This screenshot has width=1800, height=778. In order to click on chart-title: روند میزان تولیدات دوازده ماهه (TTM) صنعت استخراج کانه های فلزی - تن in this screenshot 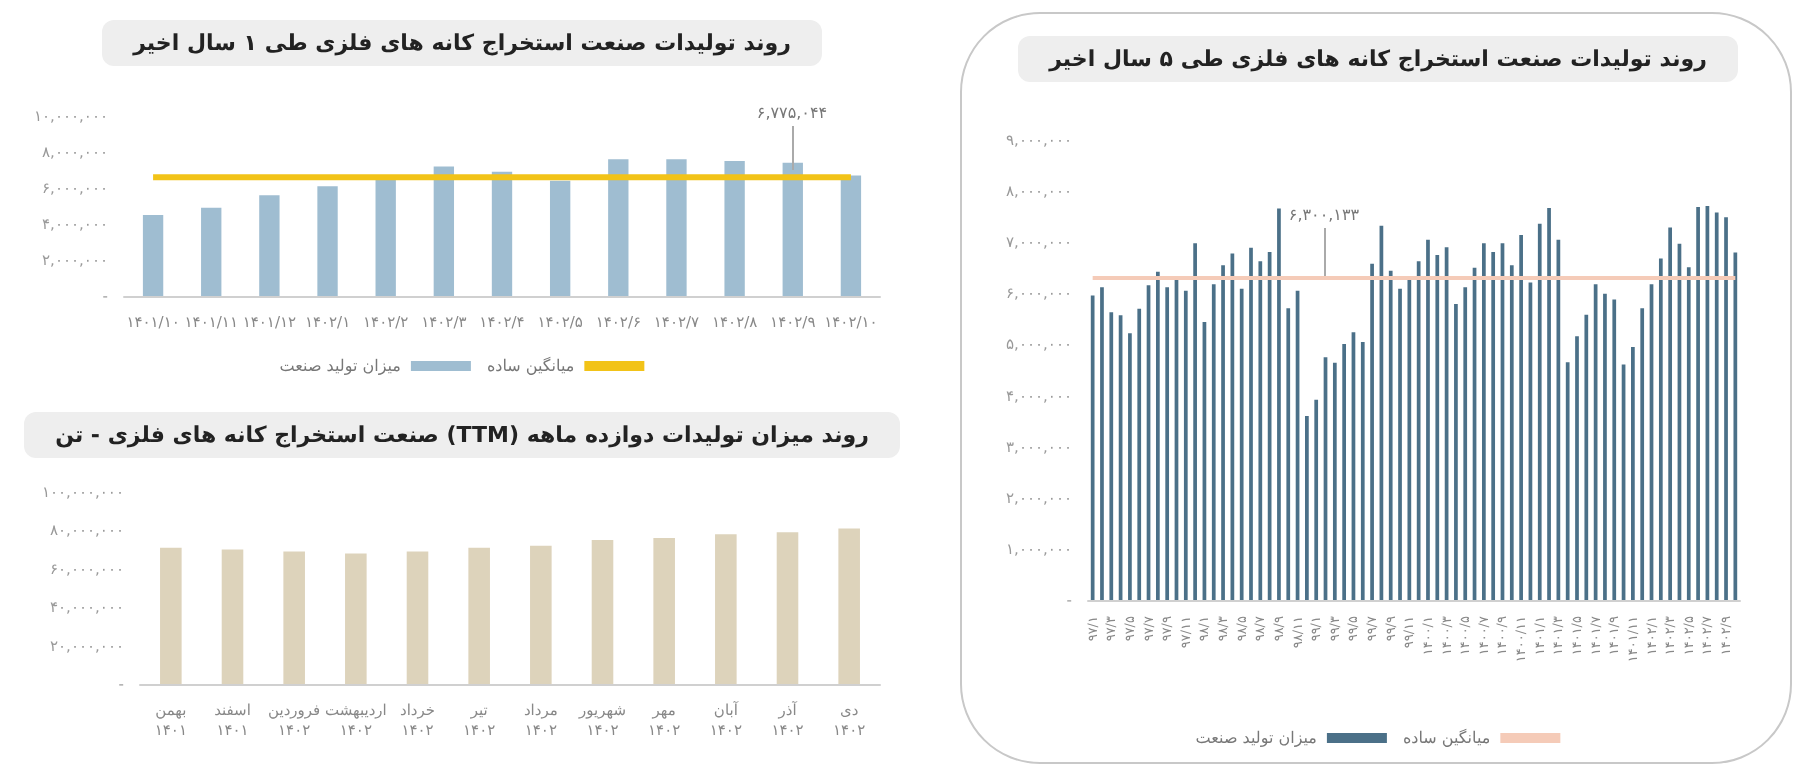, I will do `click(462, 435)`.